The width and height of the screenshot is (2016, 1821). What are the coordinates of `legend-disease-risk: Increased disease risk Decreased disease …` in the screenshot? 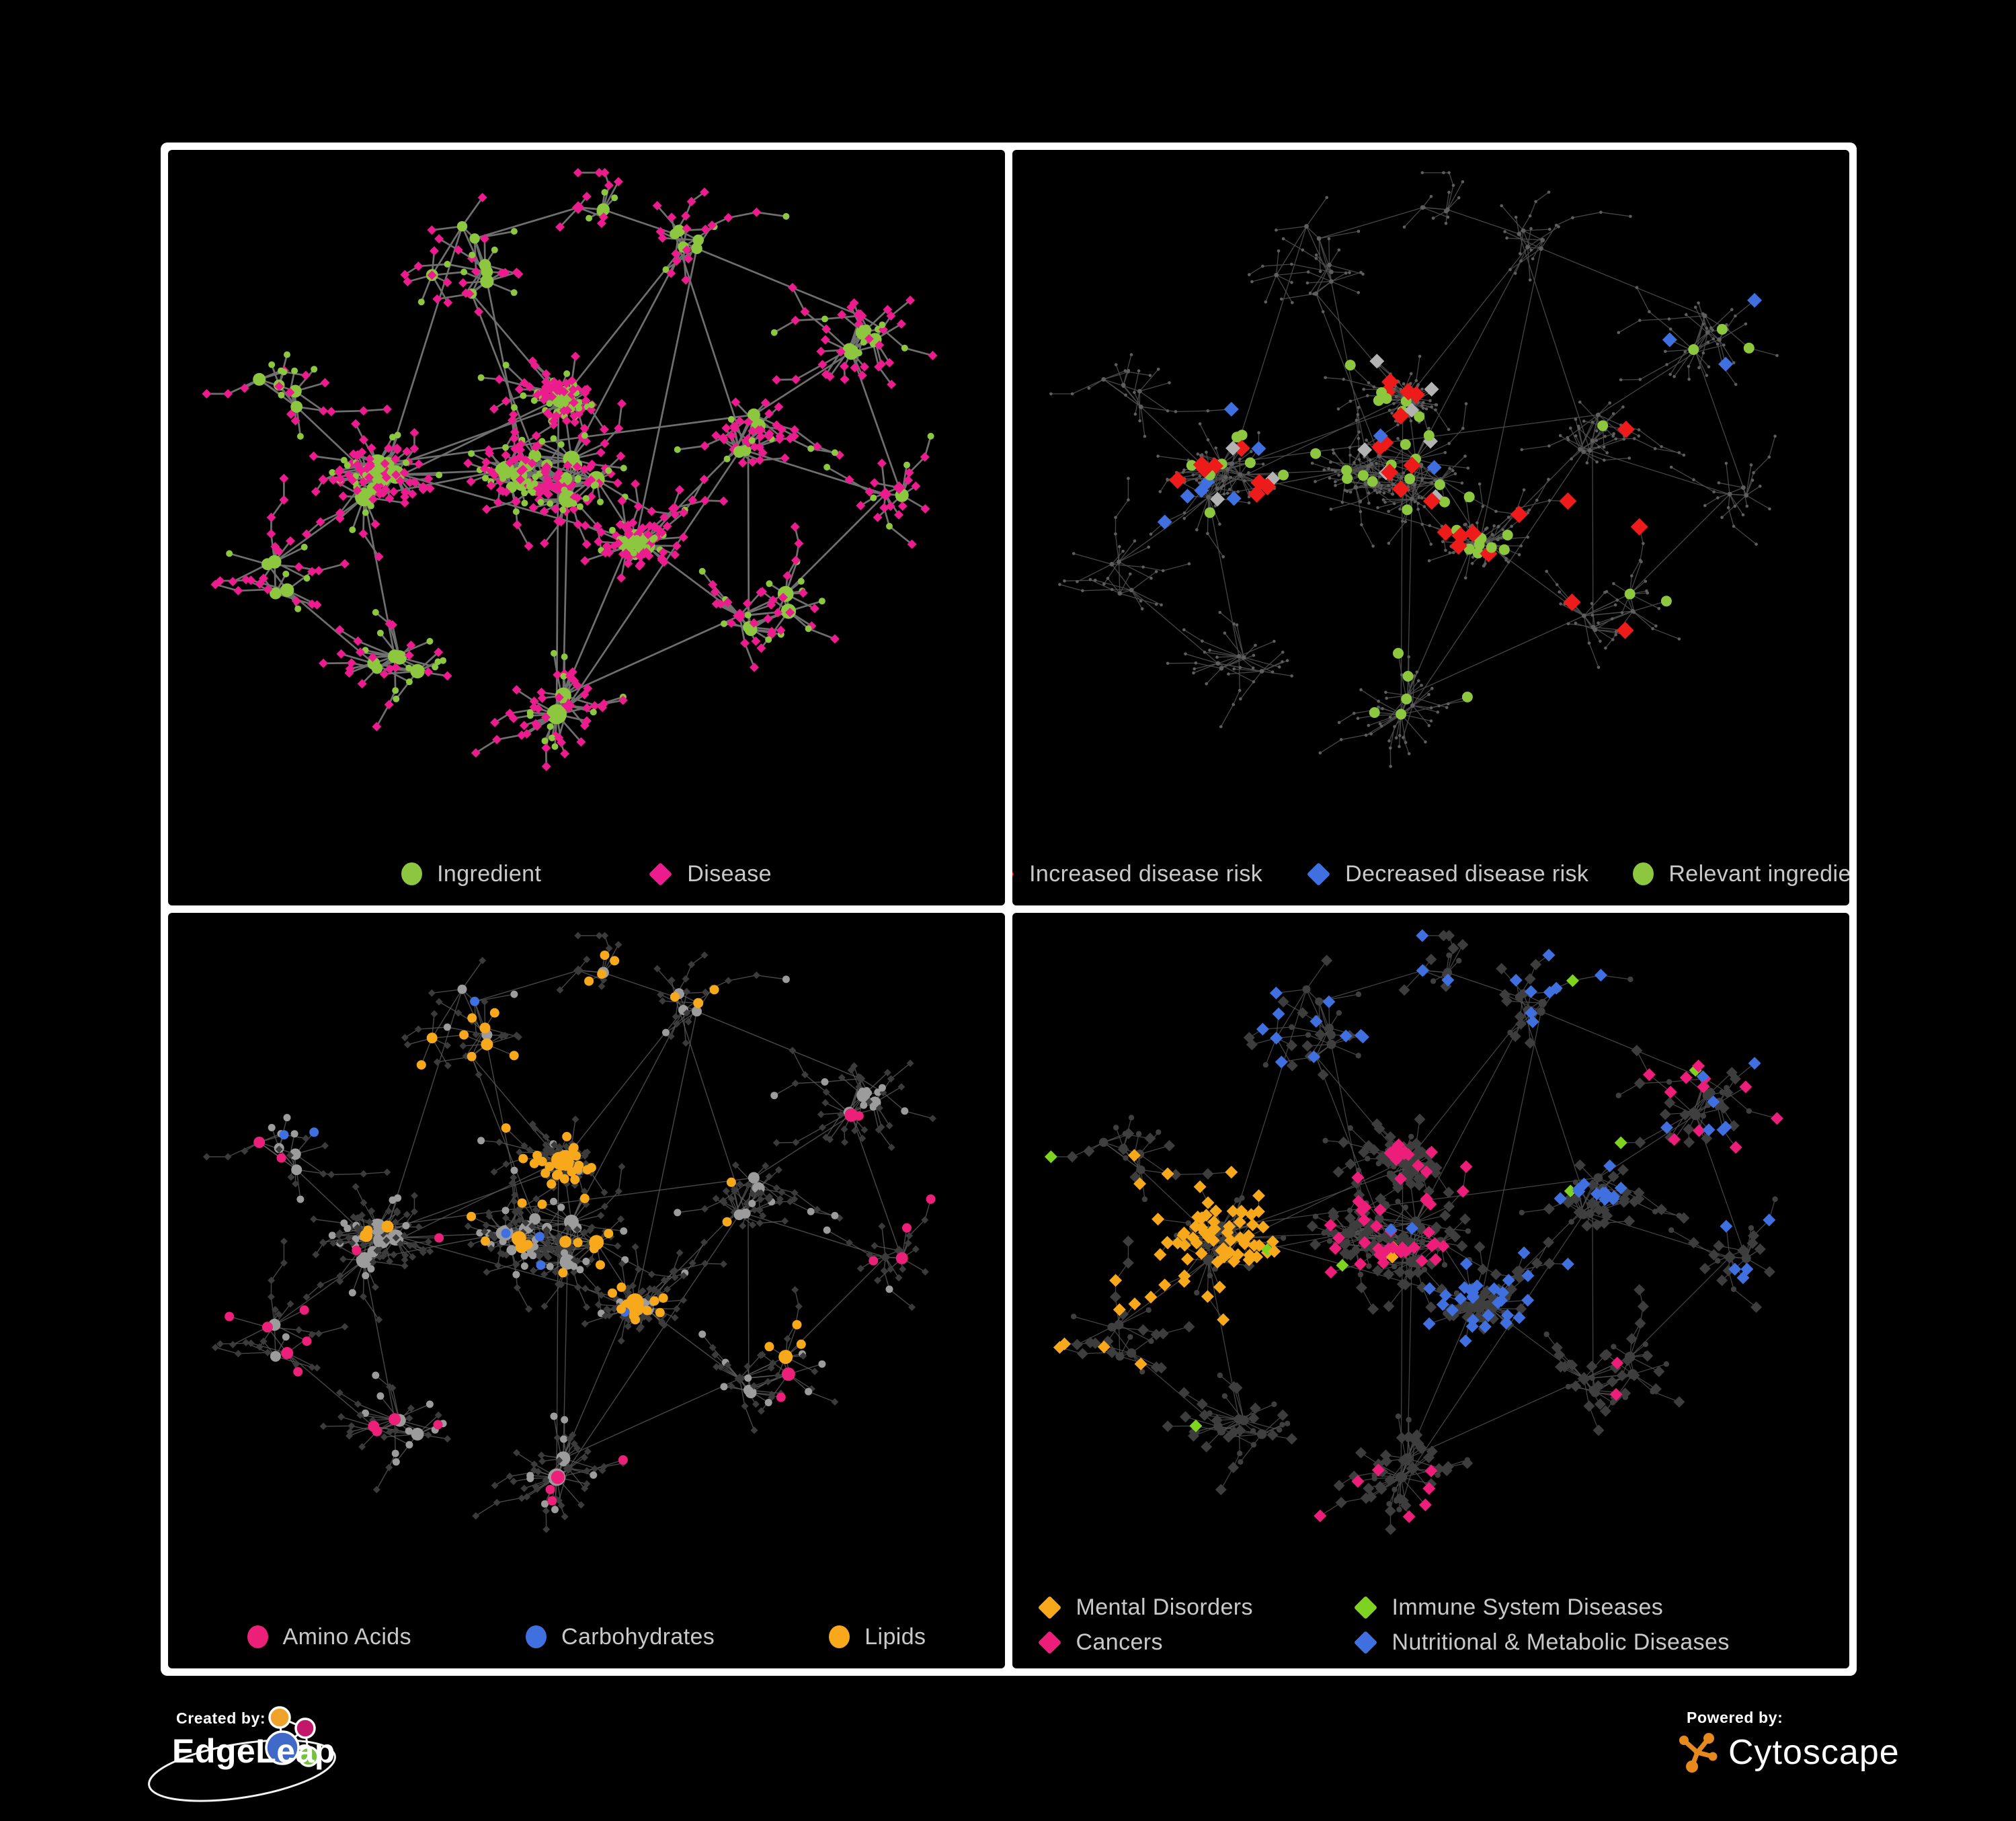 It's located at (1430, 874).